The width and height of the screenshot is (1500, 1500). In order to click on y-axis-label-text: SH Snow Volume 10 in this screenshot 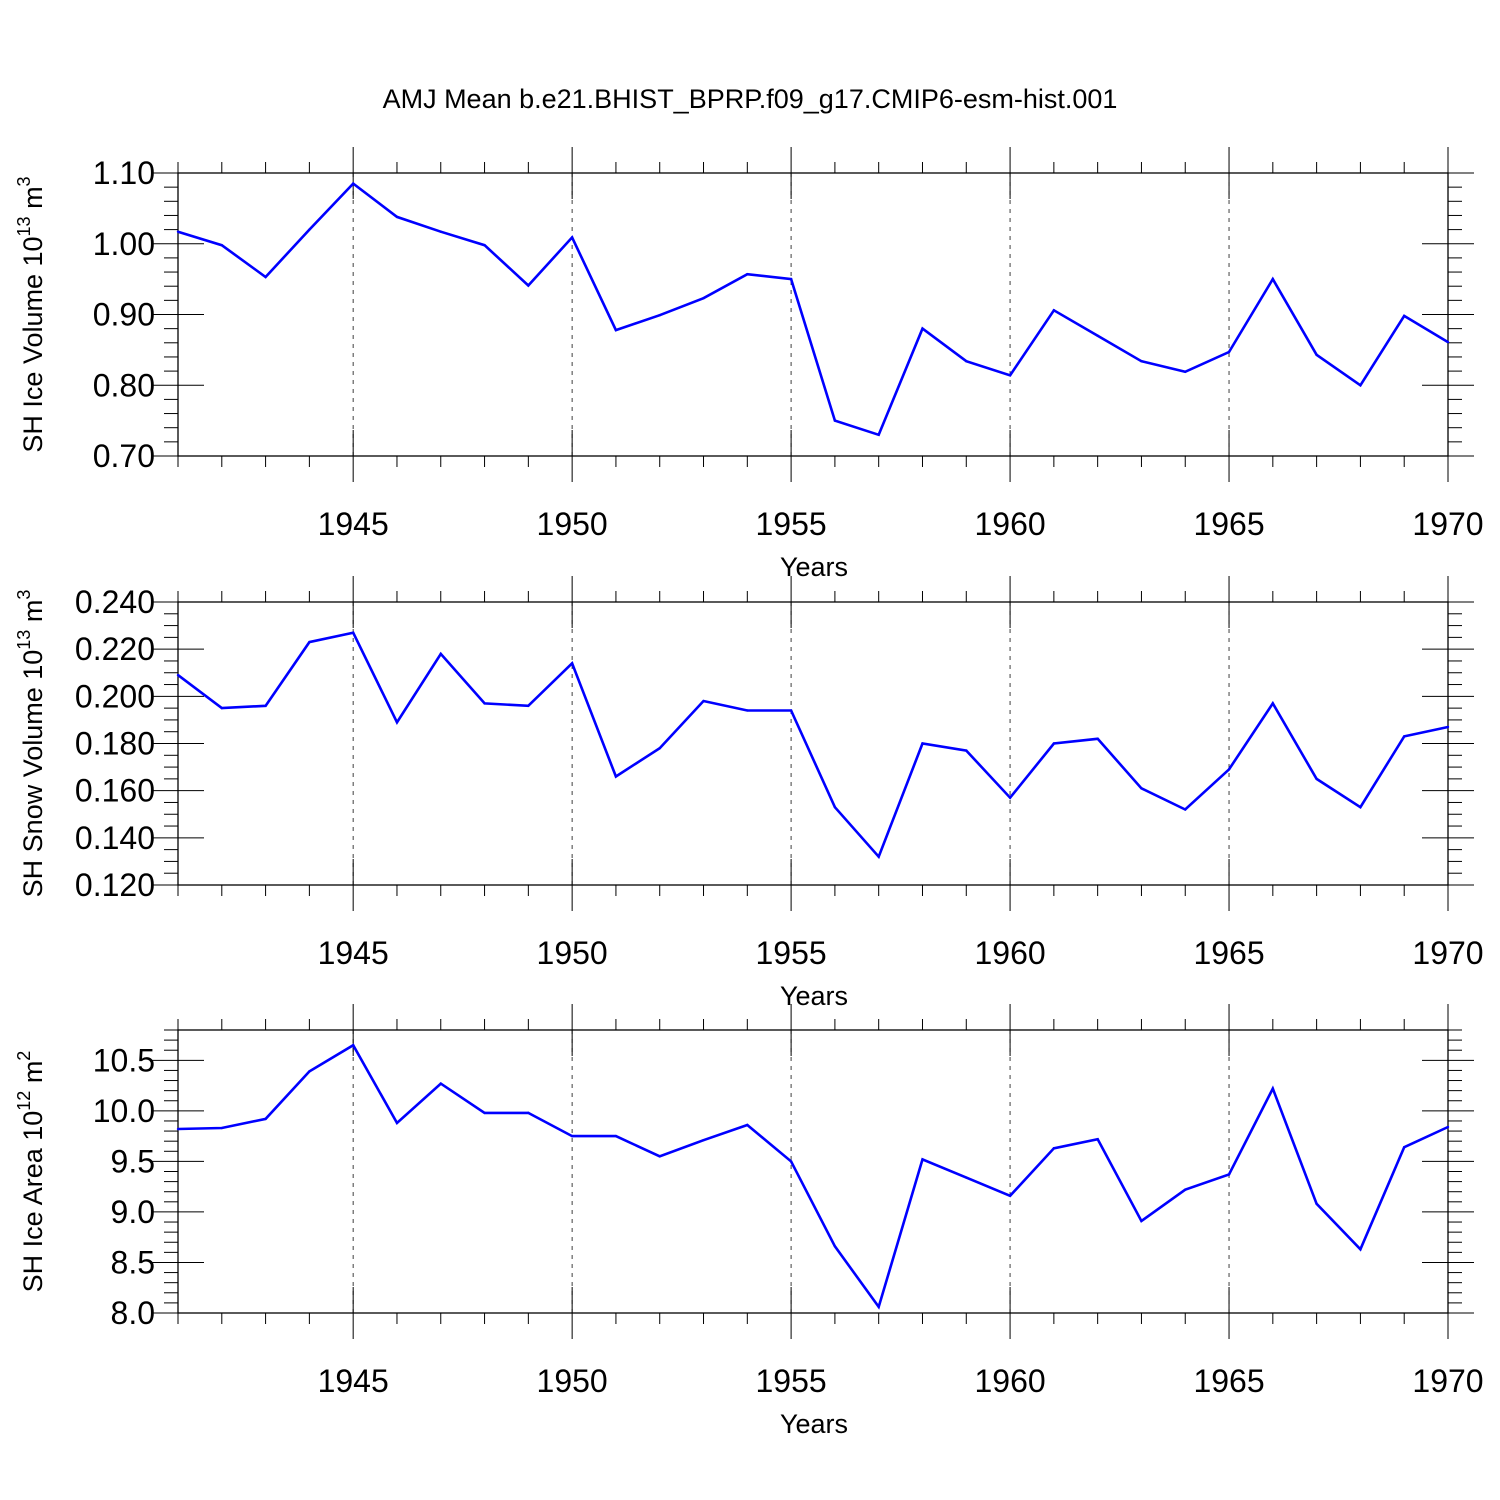, I will do `click(33, 774)`.